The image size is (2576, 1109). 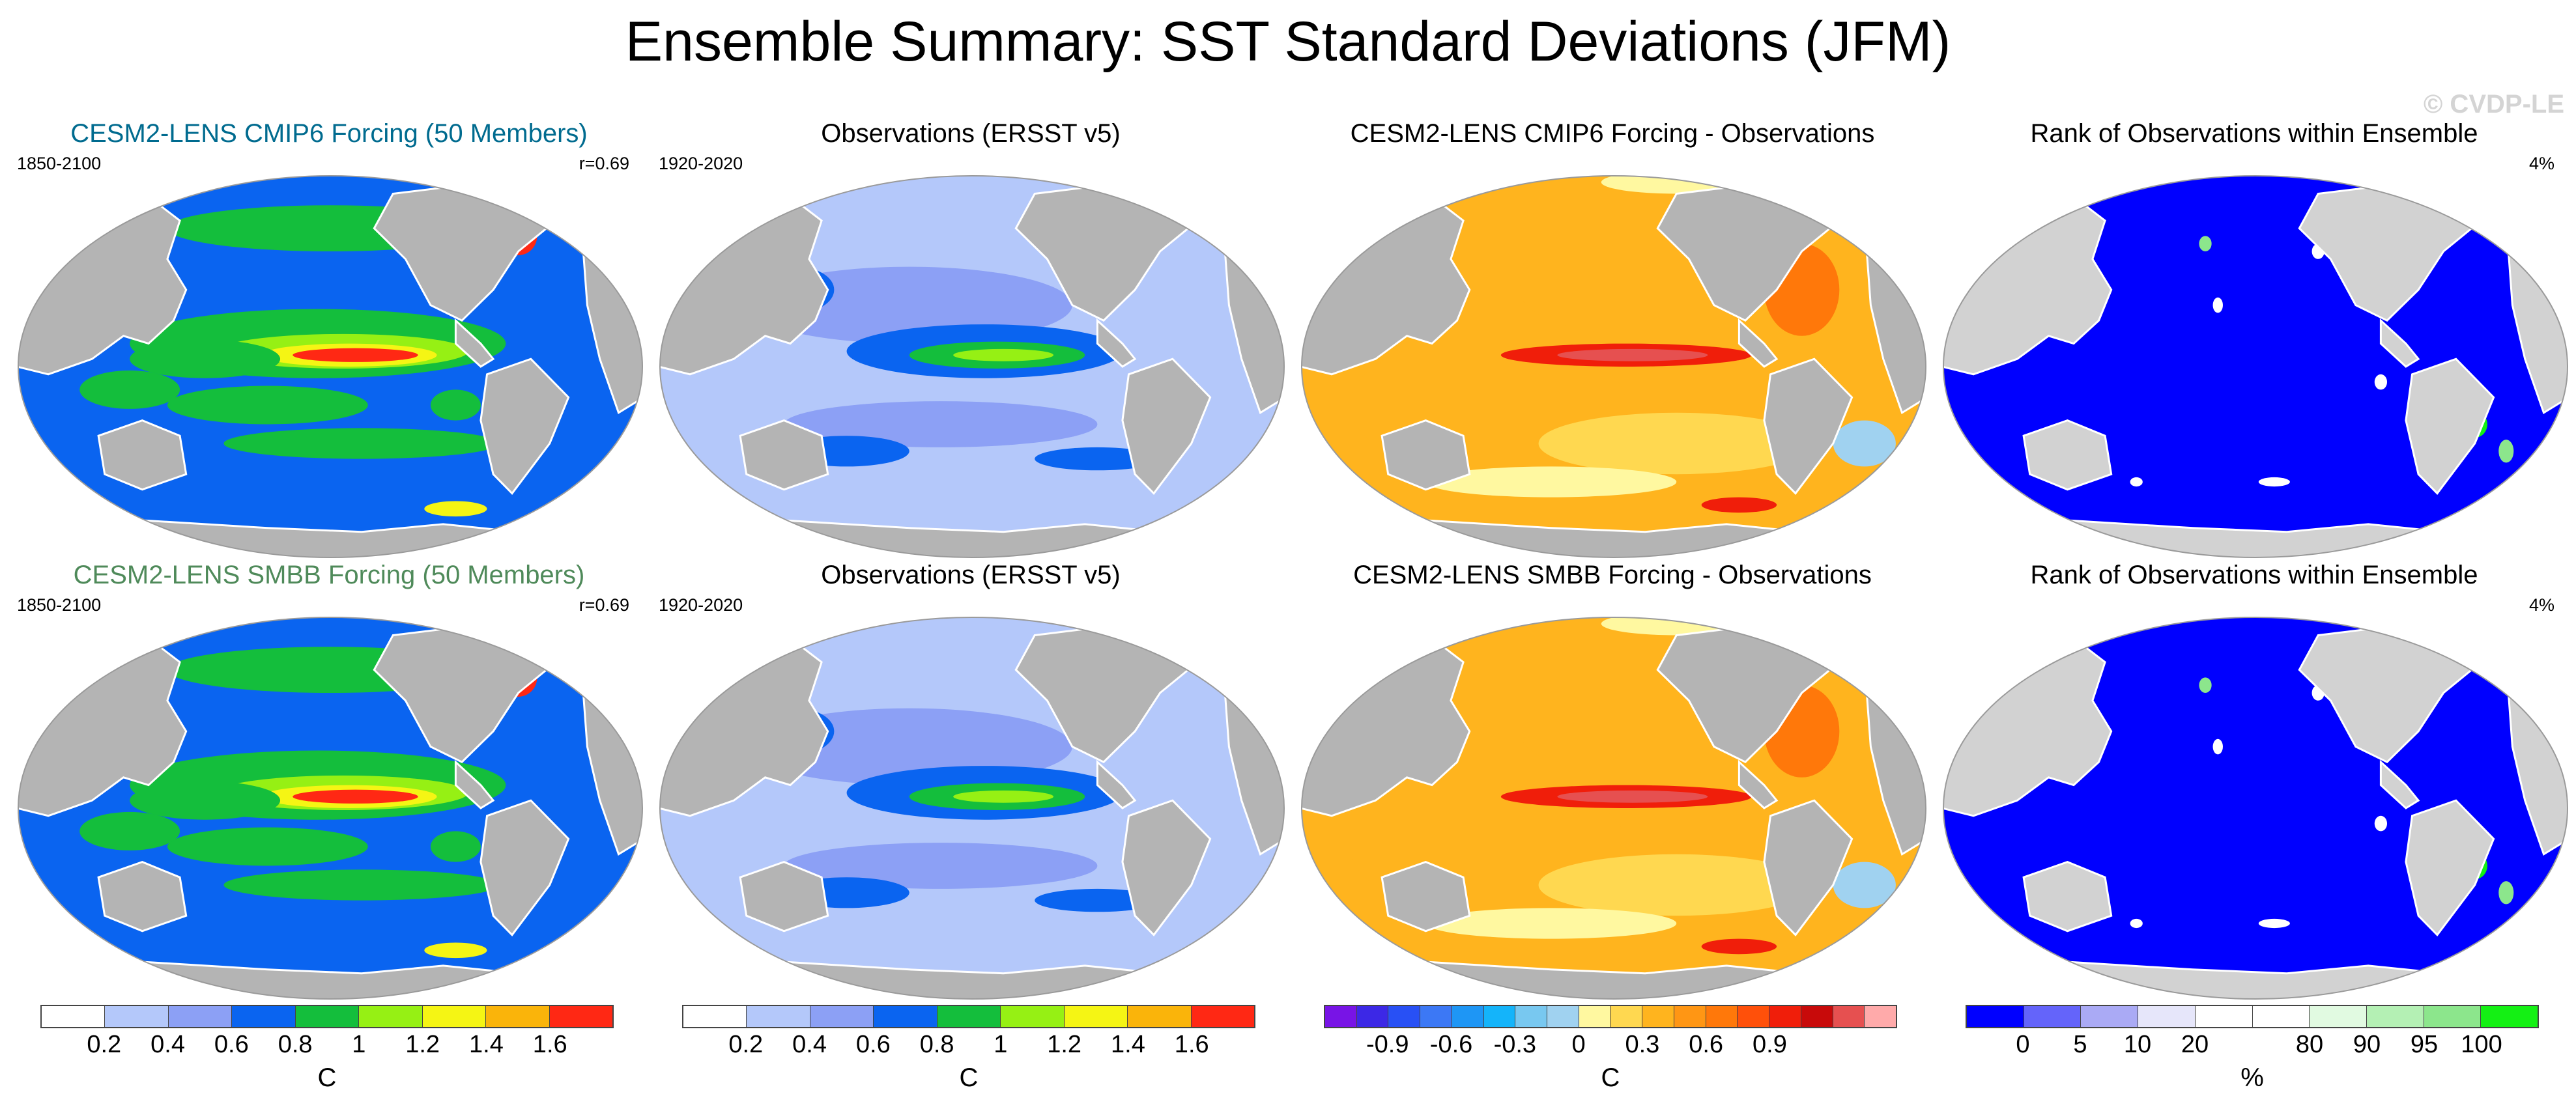 I want to click on colorbar-tick-label: -0.6, so click(x=1451, y=1044).